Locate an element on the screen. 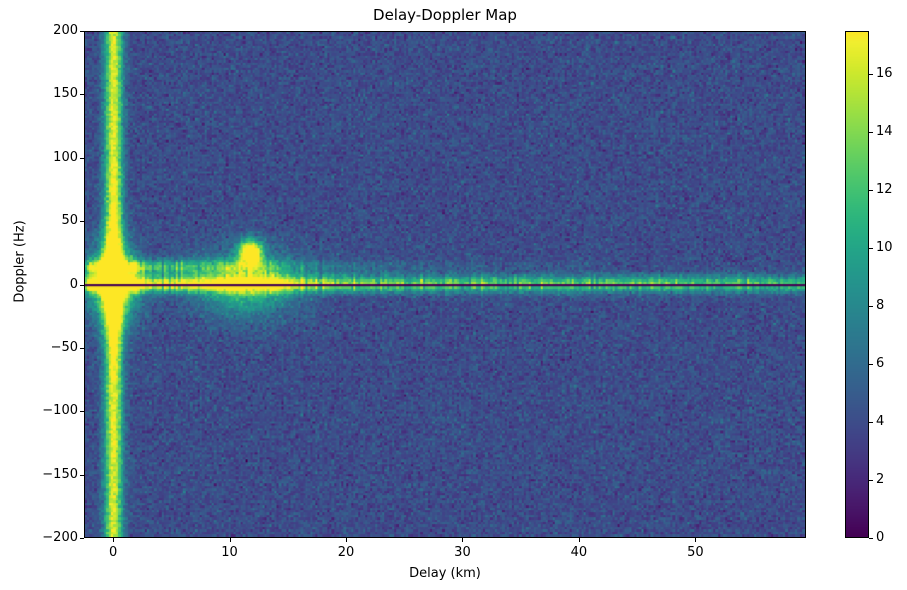 The image size is (907, 590). x-tick-label: 50 is located at coordinates (695, 552).